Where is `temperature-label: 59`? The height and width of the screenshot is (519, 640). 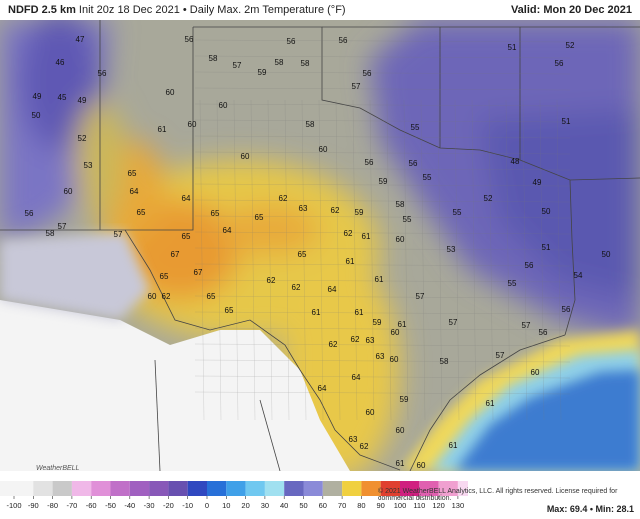
temperature-label: 59 is located at coordinates (404, 399).